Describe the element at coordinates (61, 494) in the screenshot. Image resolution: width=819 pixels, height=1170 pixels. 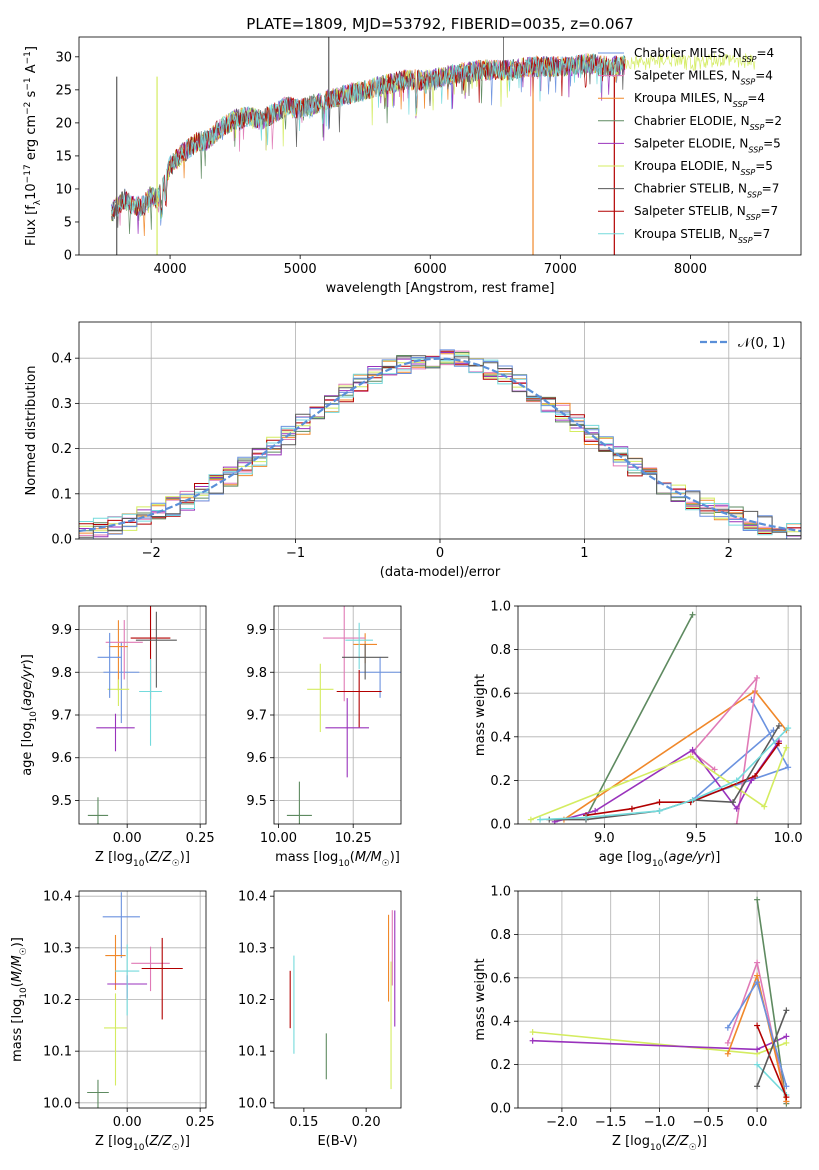
I see `y-tick-label: 0.1` at that location.